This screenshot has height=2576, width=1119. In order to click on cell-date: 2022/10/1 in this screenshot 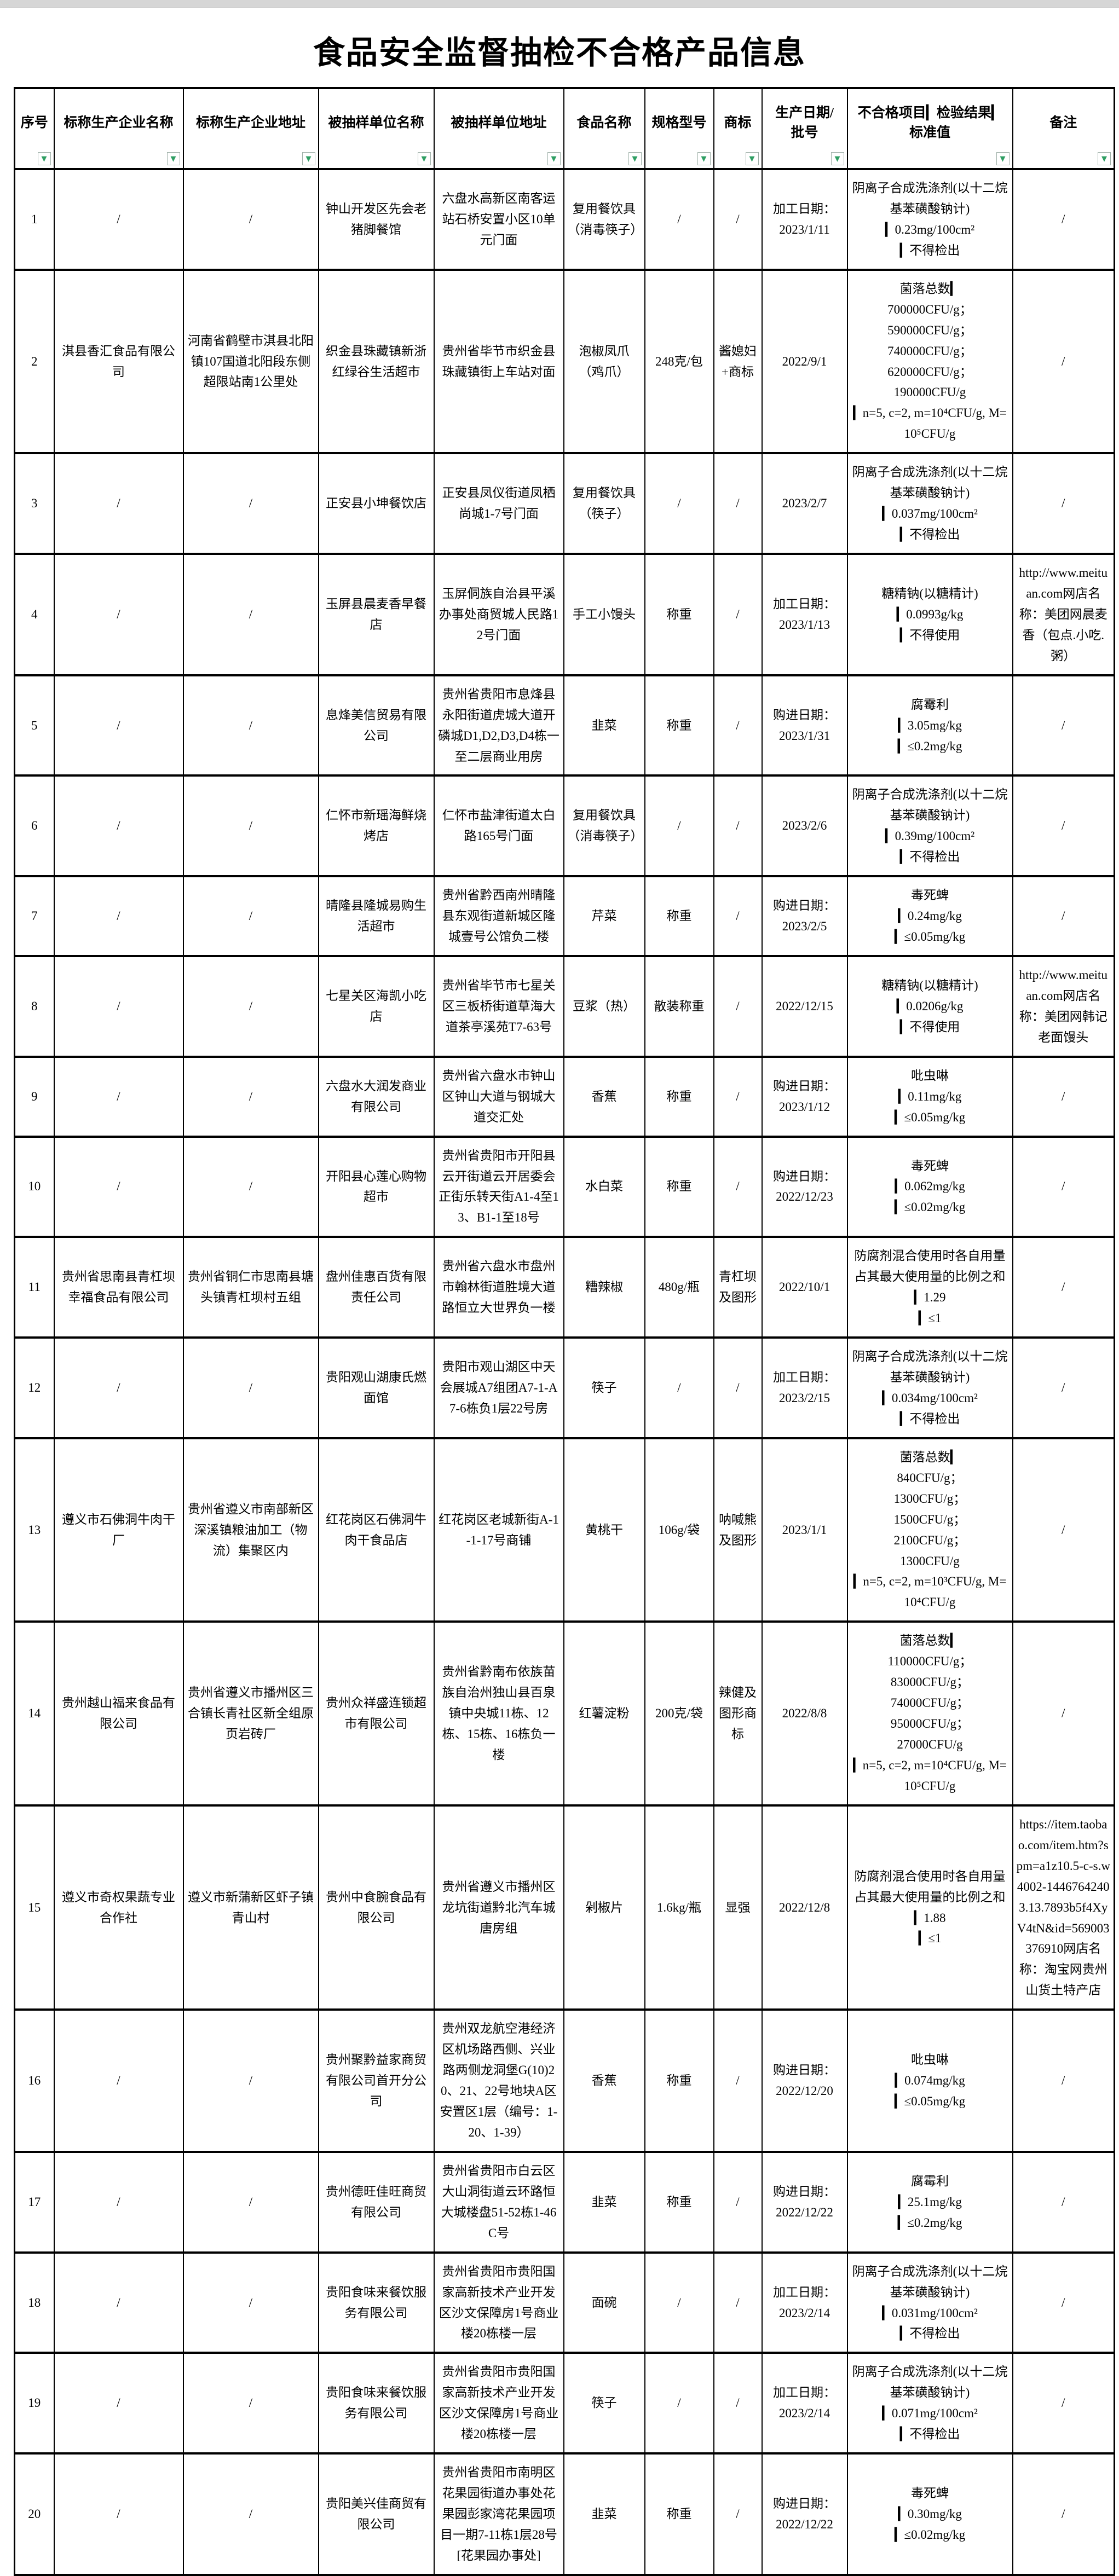, I will do `click(804, 1287)`.